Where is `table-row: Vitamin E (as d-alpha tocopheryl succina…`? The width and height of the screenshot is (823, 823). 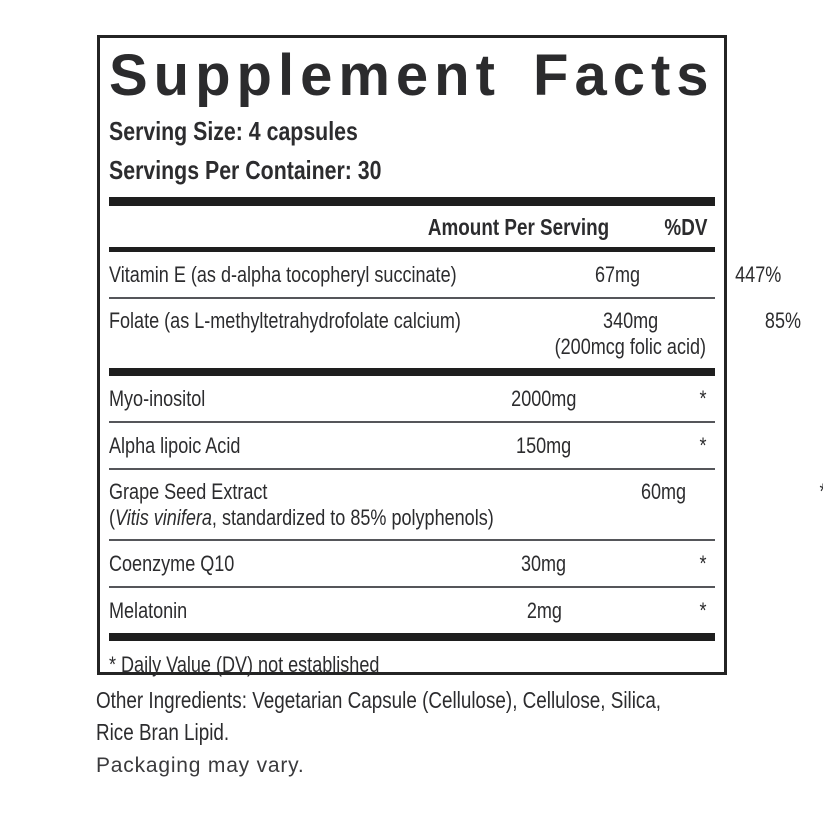
table-row: Vitamin E (as d-alpha tocopheryl succina… is located at coordinates (445, 274).